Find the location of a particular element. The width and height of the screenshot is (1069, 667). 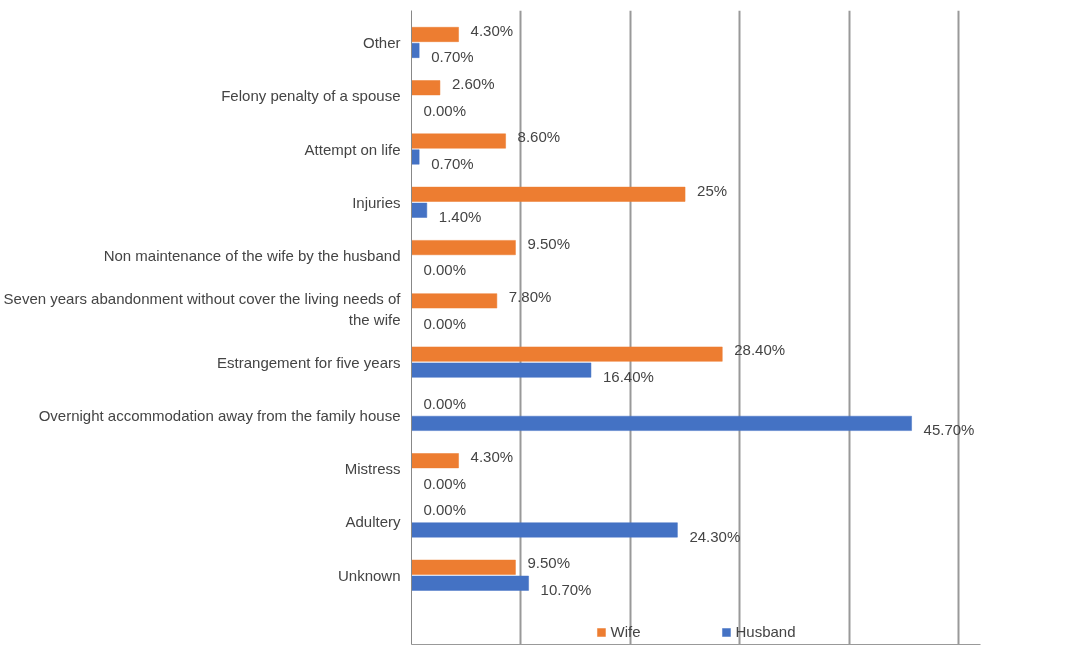

data-label: 10.70% is located at coordinates (566, 590).